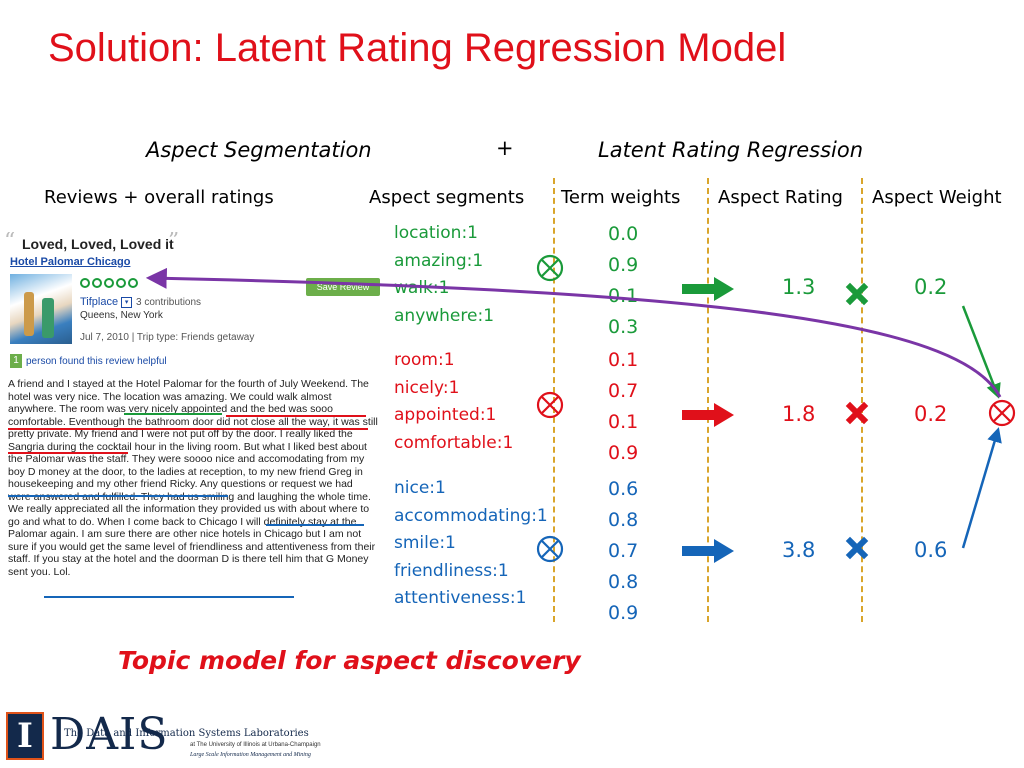 The width and height of the screenshot is (1024, 768). What do you see at coordinates (349, 660) in the screenshot?
I see `caption-topic-model: Topic model for aspect discovery` at bounding box center [349, 660].